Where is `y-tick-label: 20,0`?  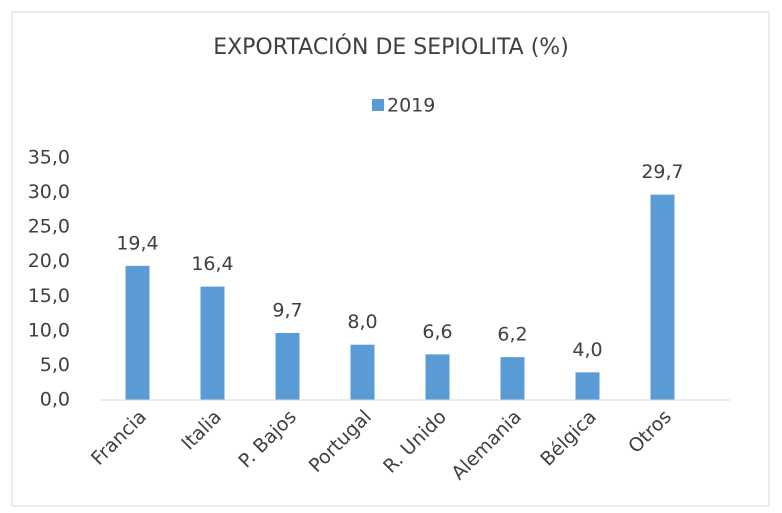
y-tick-label: 20,0 is located at coordinates (49, 261).